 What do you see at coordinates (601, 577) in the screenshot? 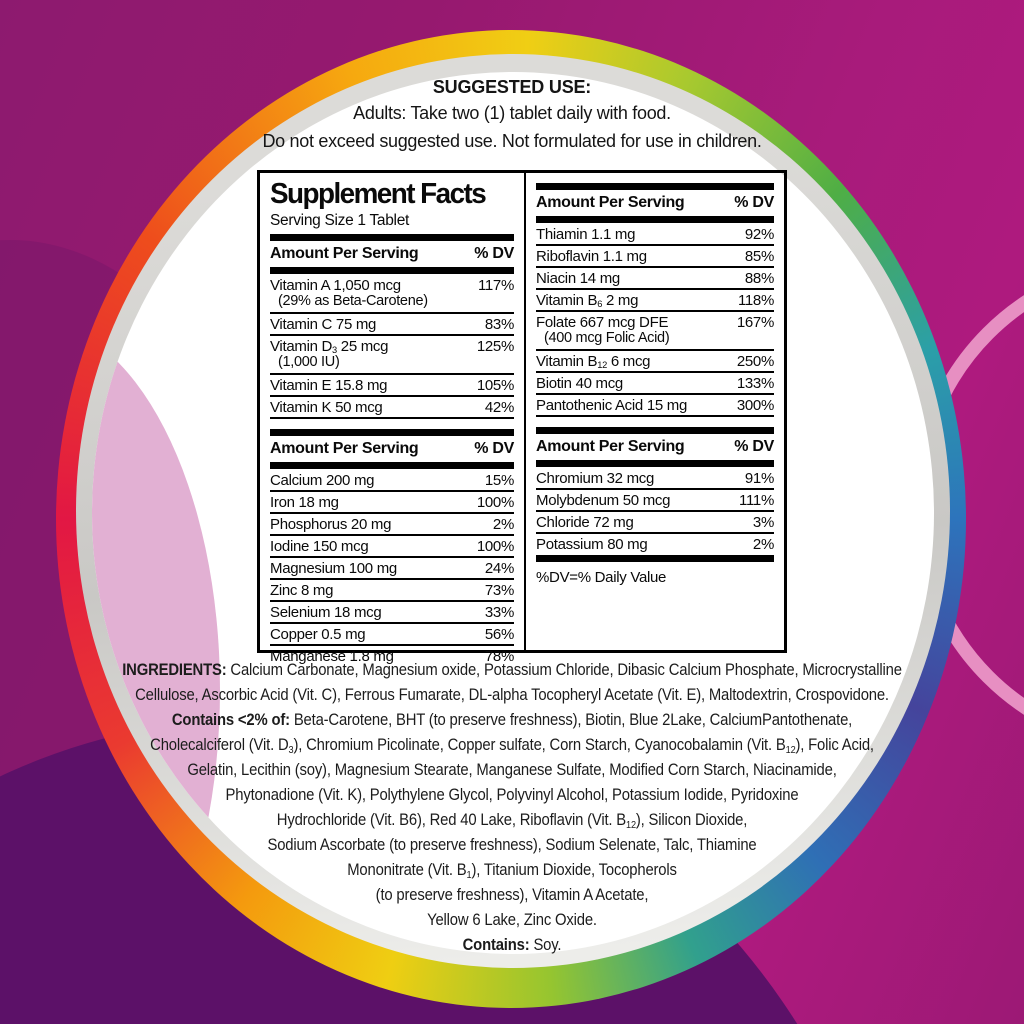
I see `dv-footnote: %DV=% Daily Value` at bounding box center [601, 577].